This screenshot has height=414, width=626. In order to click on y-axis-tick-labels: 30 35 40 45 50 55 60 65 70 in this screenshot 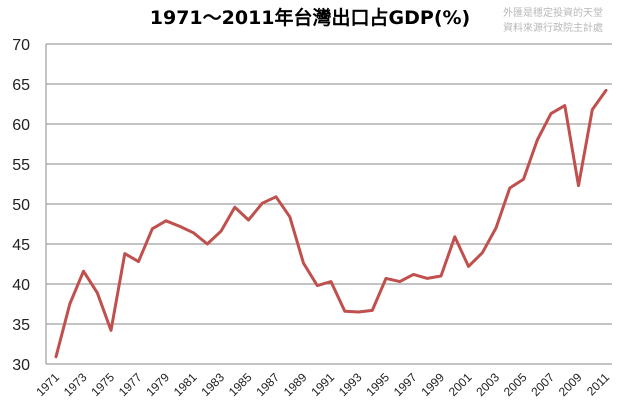, I will do `click(21, 205)`.